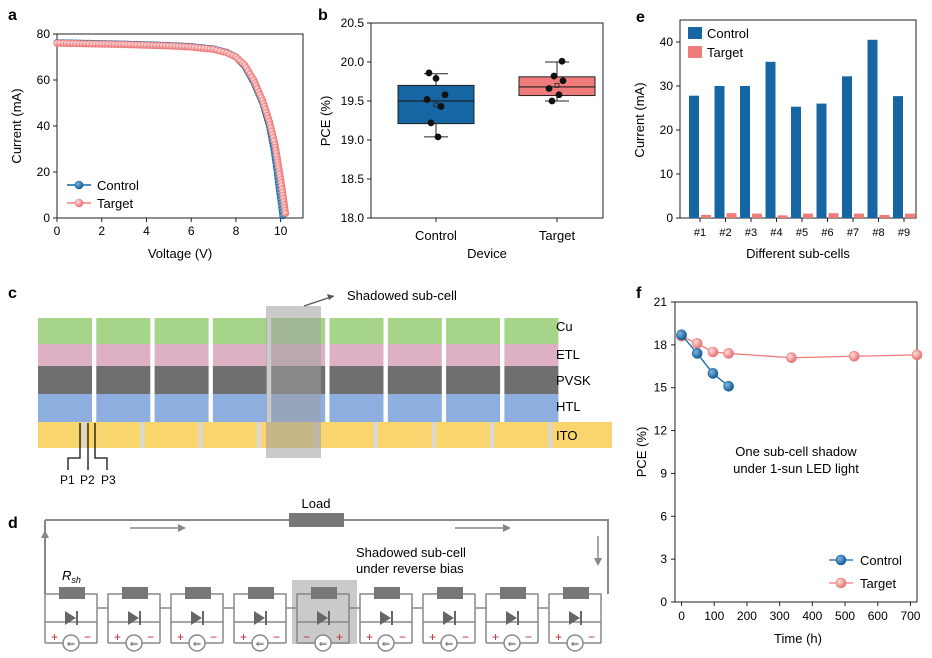 The height and width of the screenshot is (658, 932). I want to click on ito-layer, so click(325, 435).